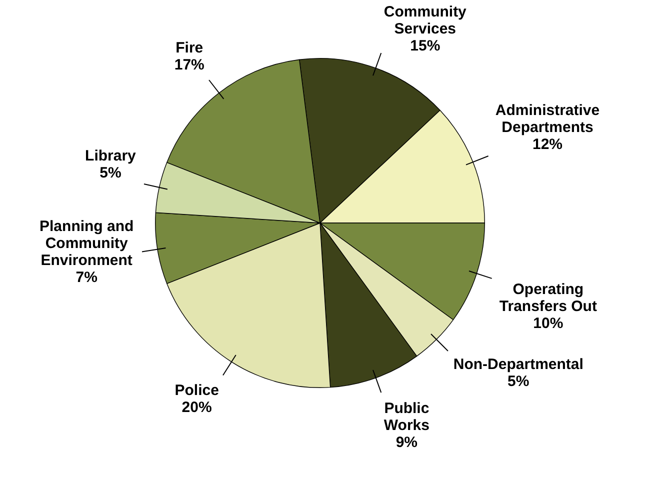  I want to click on slice-label: Planning and Community Environment, so click(87, 244).